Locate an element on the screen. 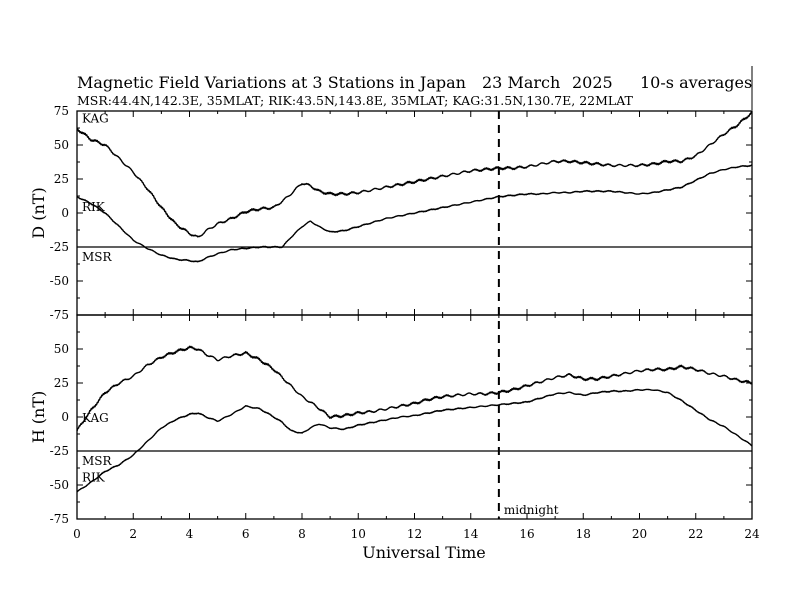 The height and width of the screenshot is (612, 792). x-tick-label: 10 is located at coordinates (358, 534).